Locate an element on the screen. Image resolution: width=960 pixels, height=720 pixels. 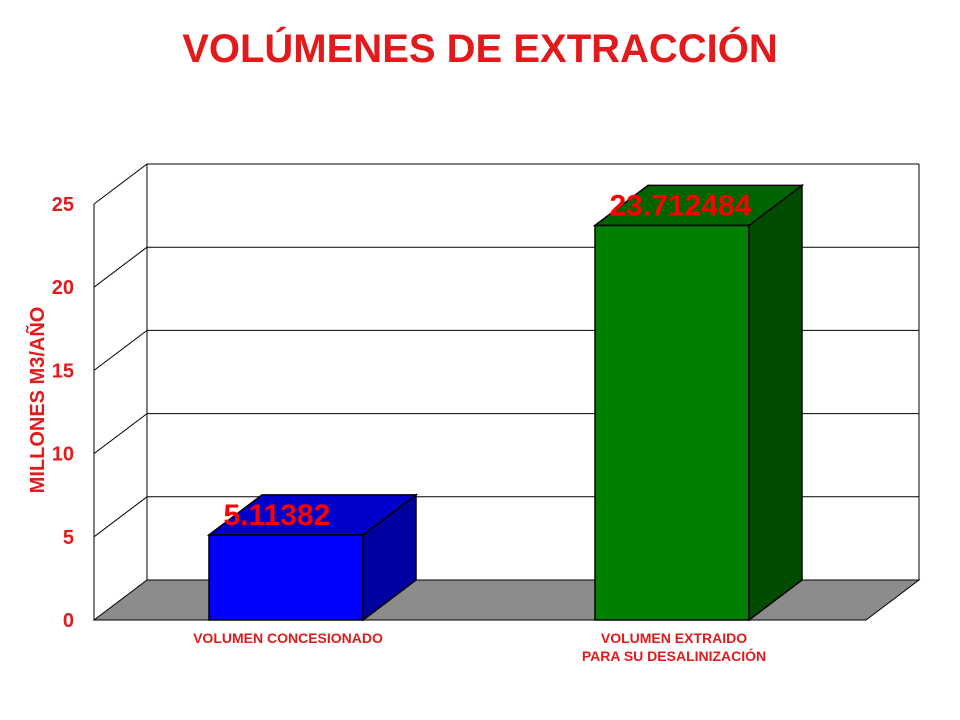
y-tick-label: 0 is located at coordinates (68, 621).